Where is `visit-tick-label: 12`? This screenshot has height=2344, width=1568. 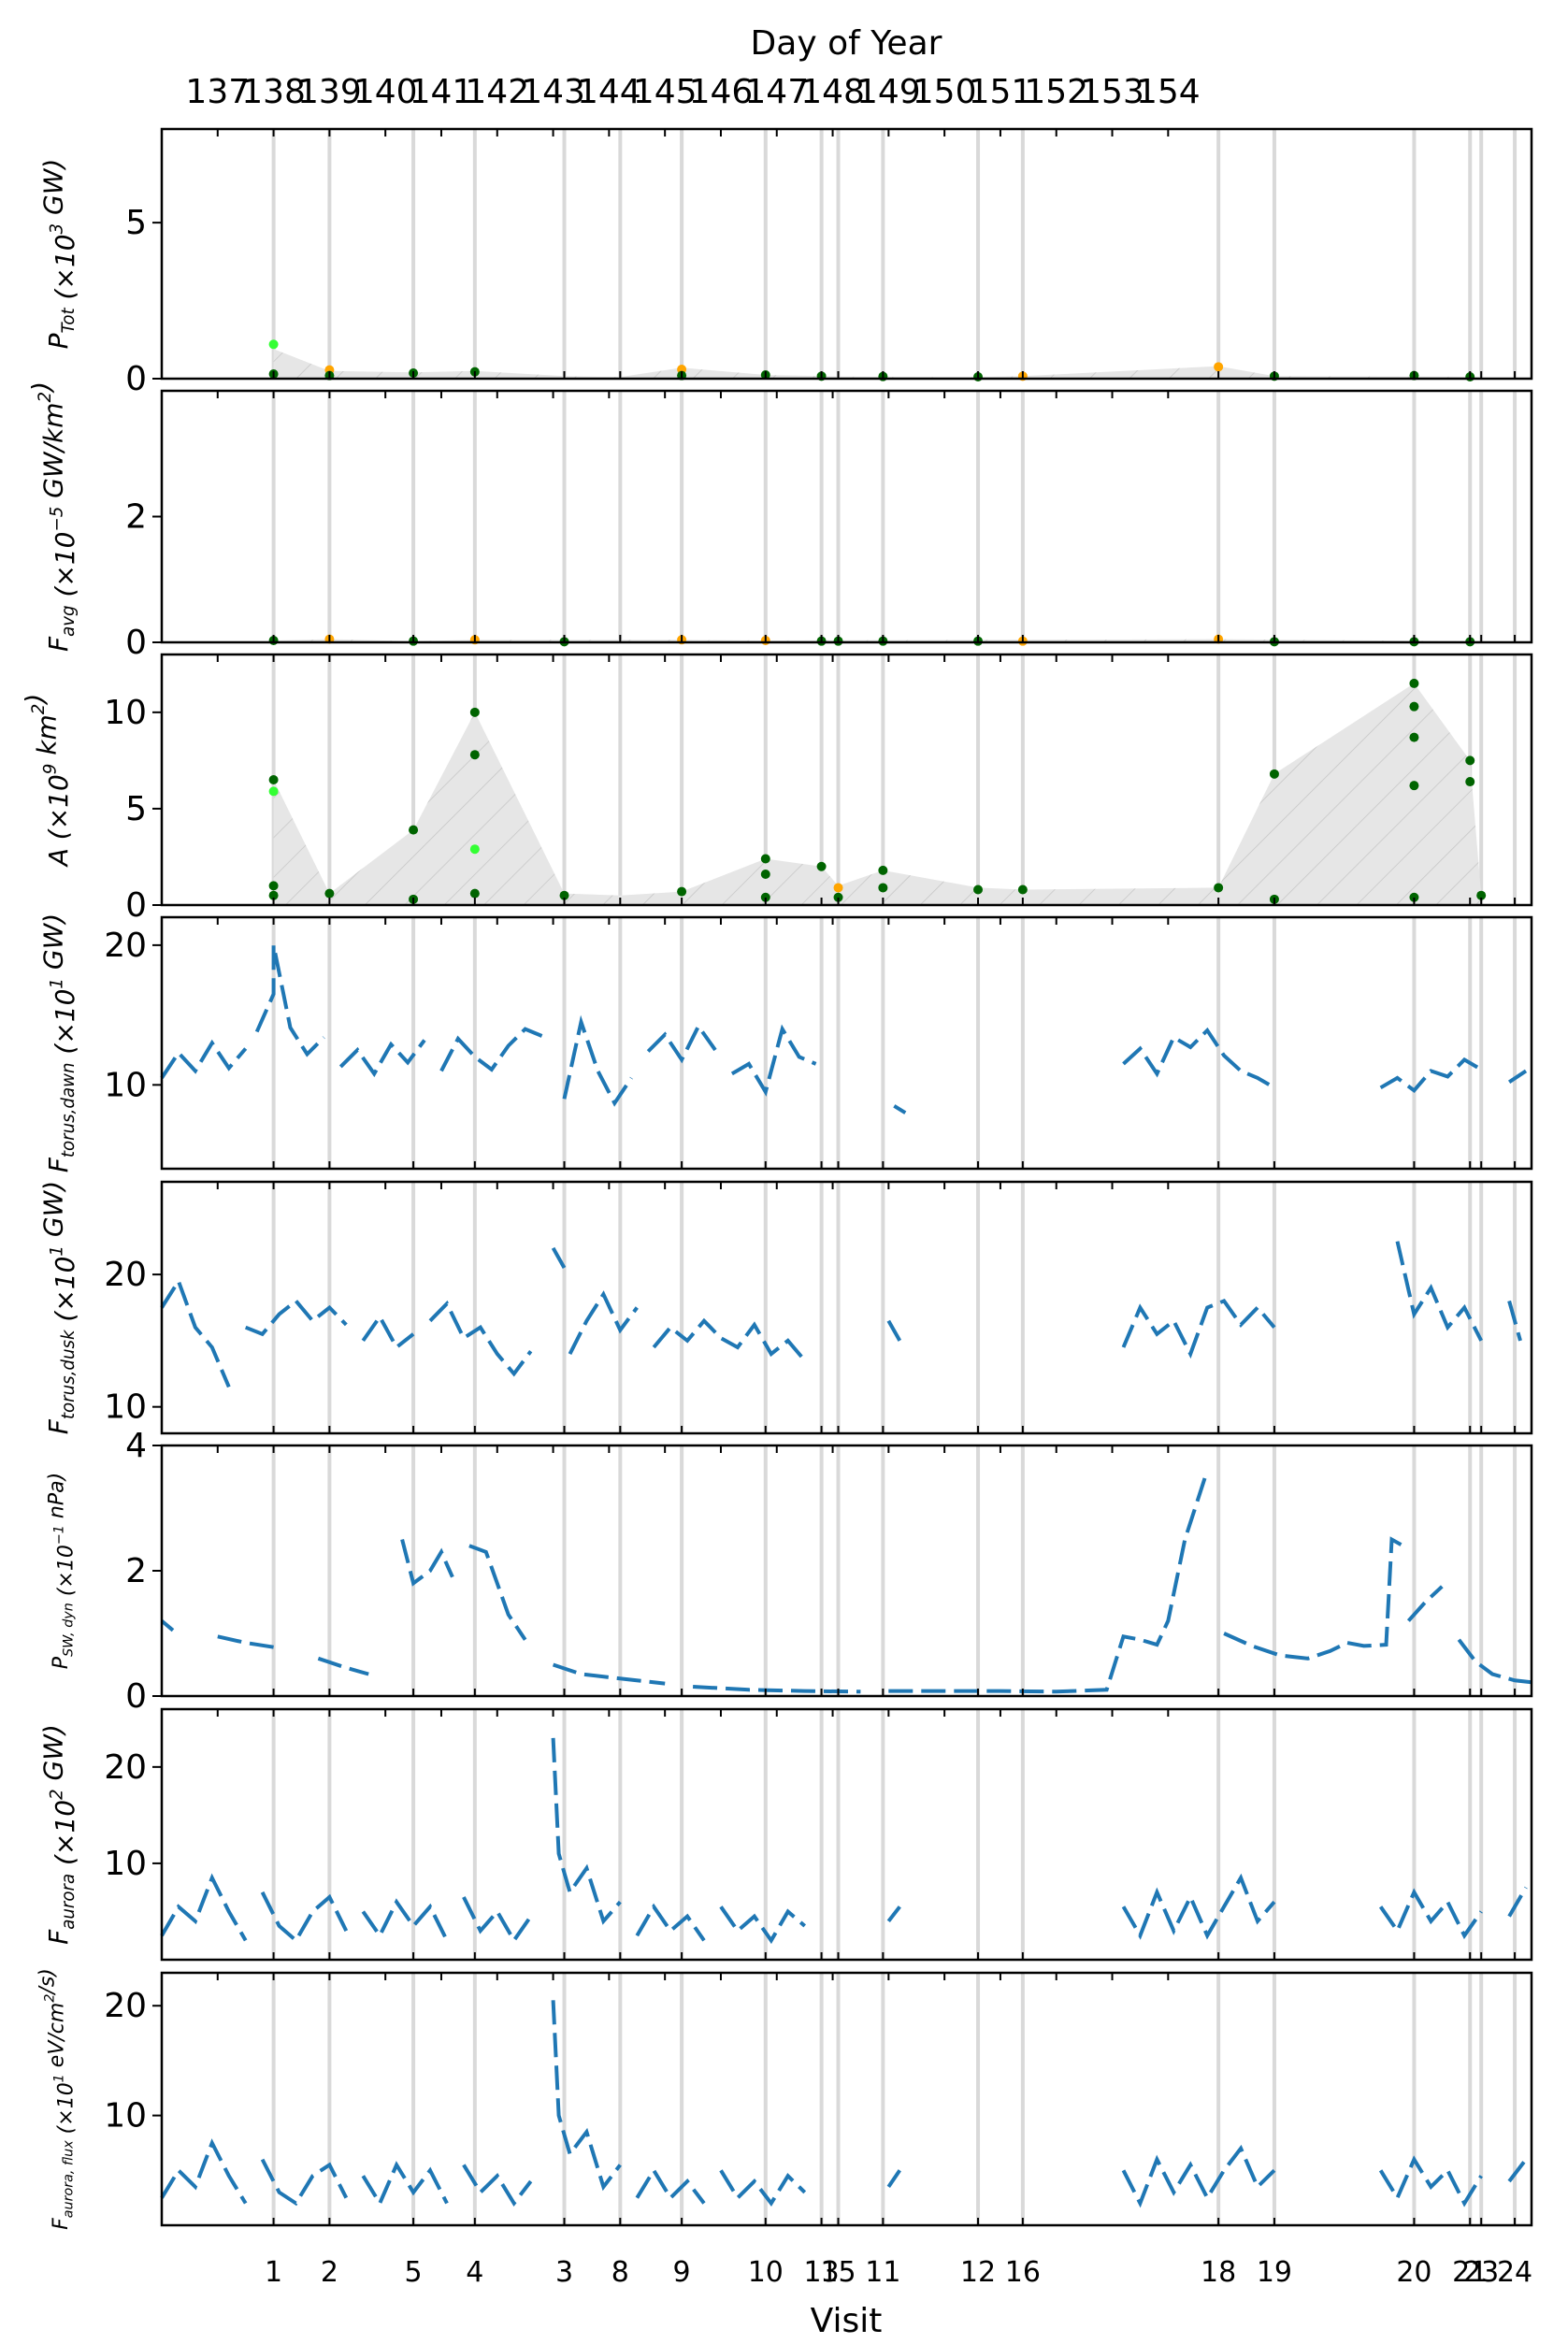
visit-tick-label: 12 is located at coordinates (978, 2272).